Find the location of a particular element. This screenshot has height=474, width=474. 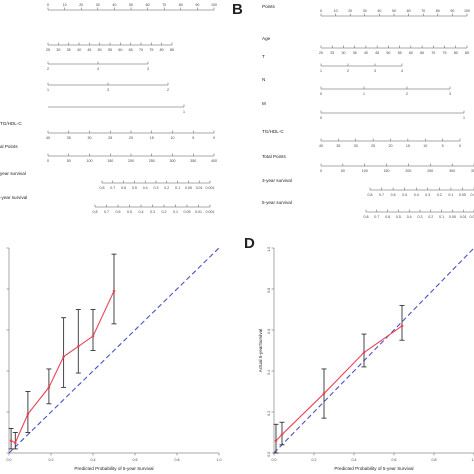

nomo-right-tick-label: 25 is located at coordinates (332, 53).